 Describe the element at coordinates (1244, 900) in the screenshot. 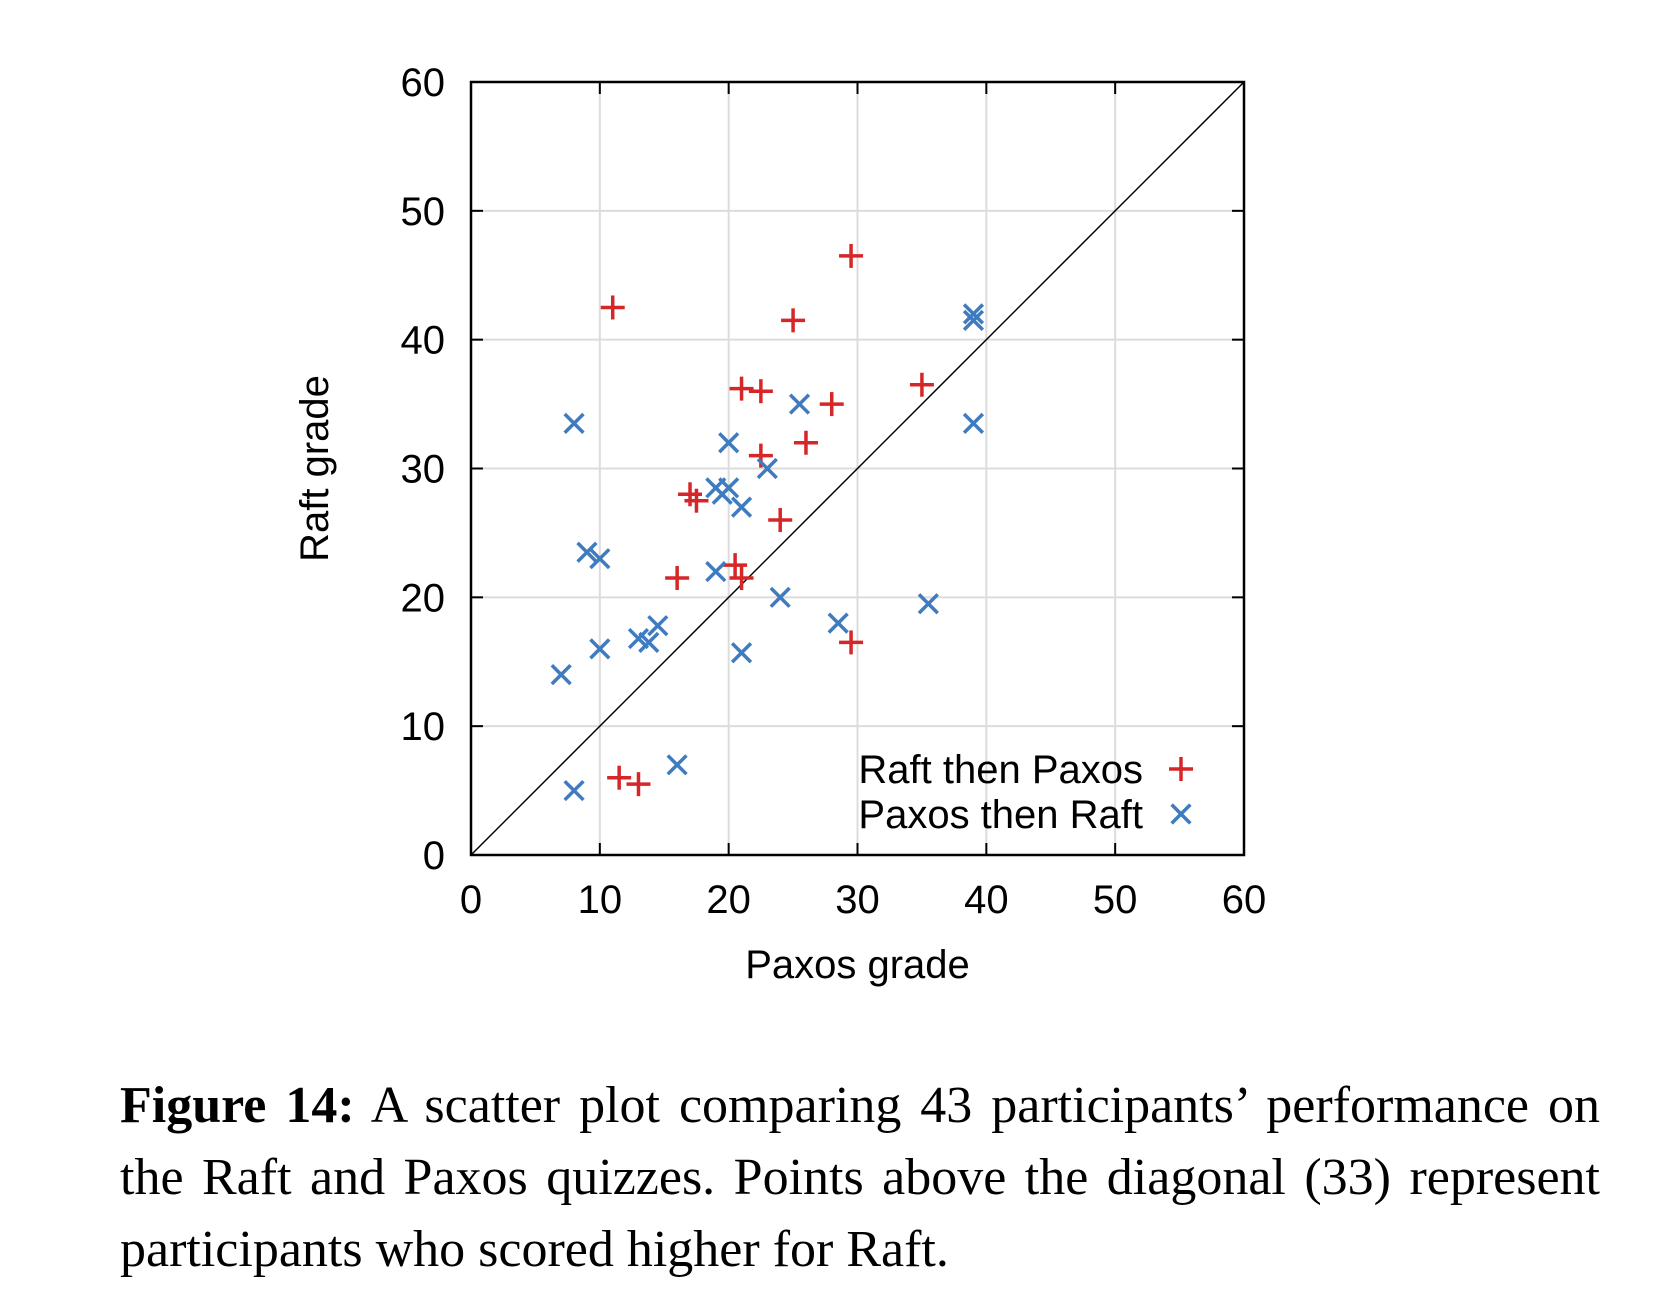

I see `x-tick-label: 60` at that location.